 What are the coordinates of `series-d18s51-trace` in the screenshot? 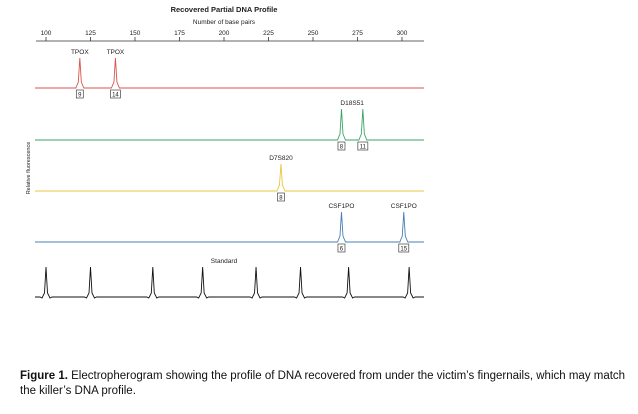 It's located at (229, 124).